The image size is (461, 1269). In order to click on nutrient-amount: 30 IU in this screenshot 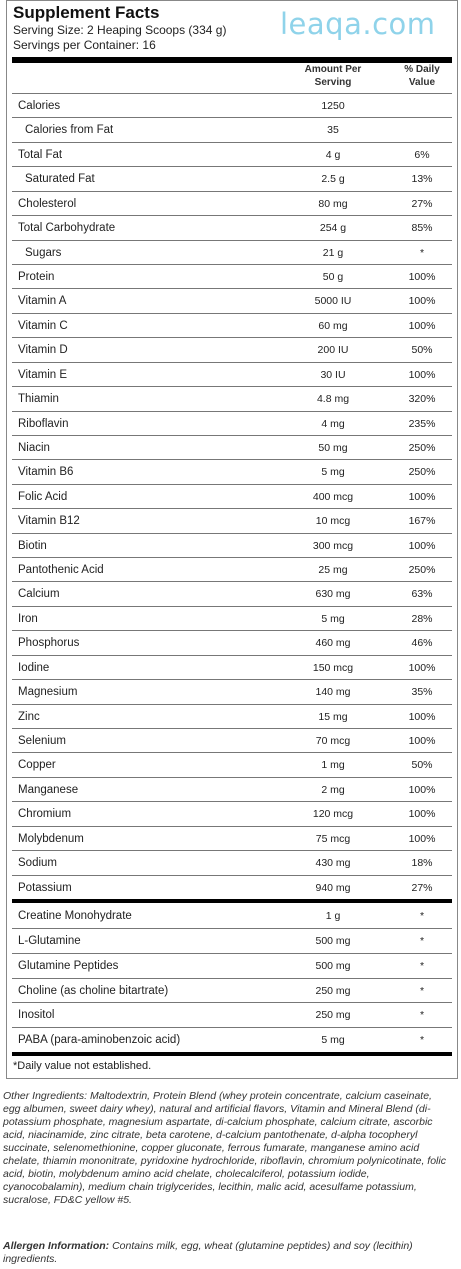, I will do `click(333, 375)`.